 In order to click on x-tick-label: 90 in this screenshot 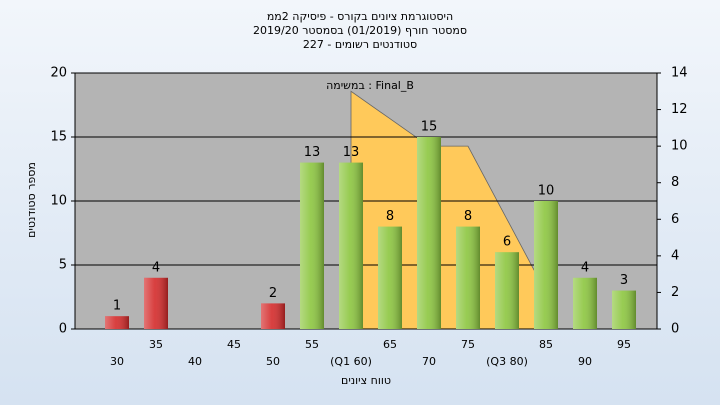, I will do `click(585, 361)`.